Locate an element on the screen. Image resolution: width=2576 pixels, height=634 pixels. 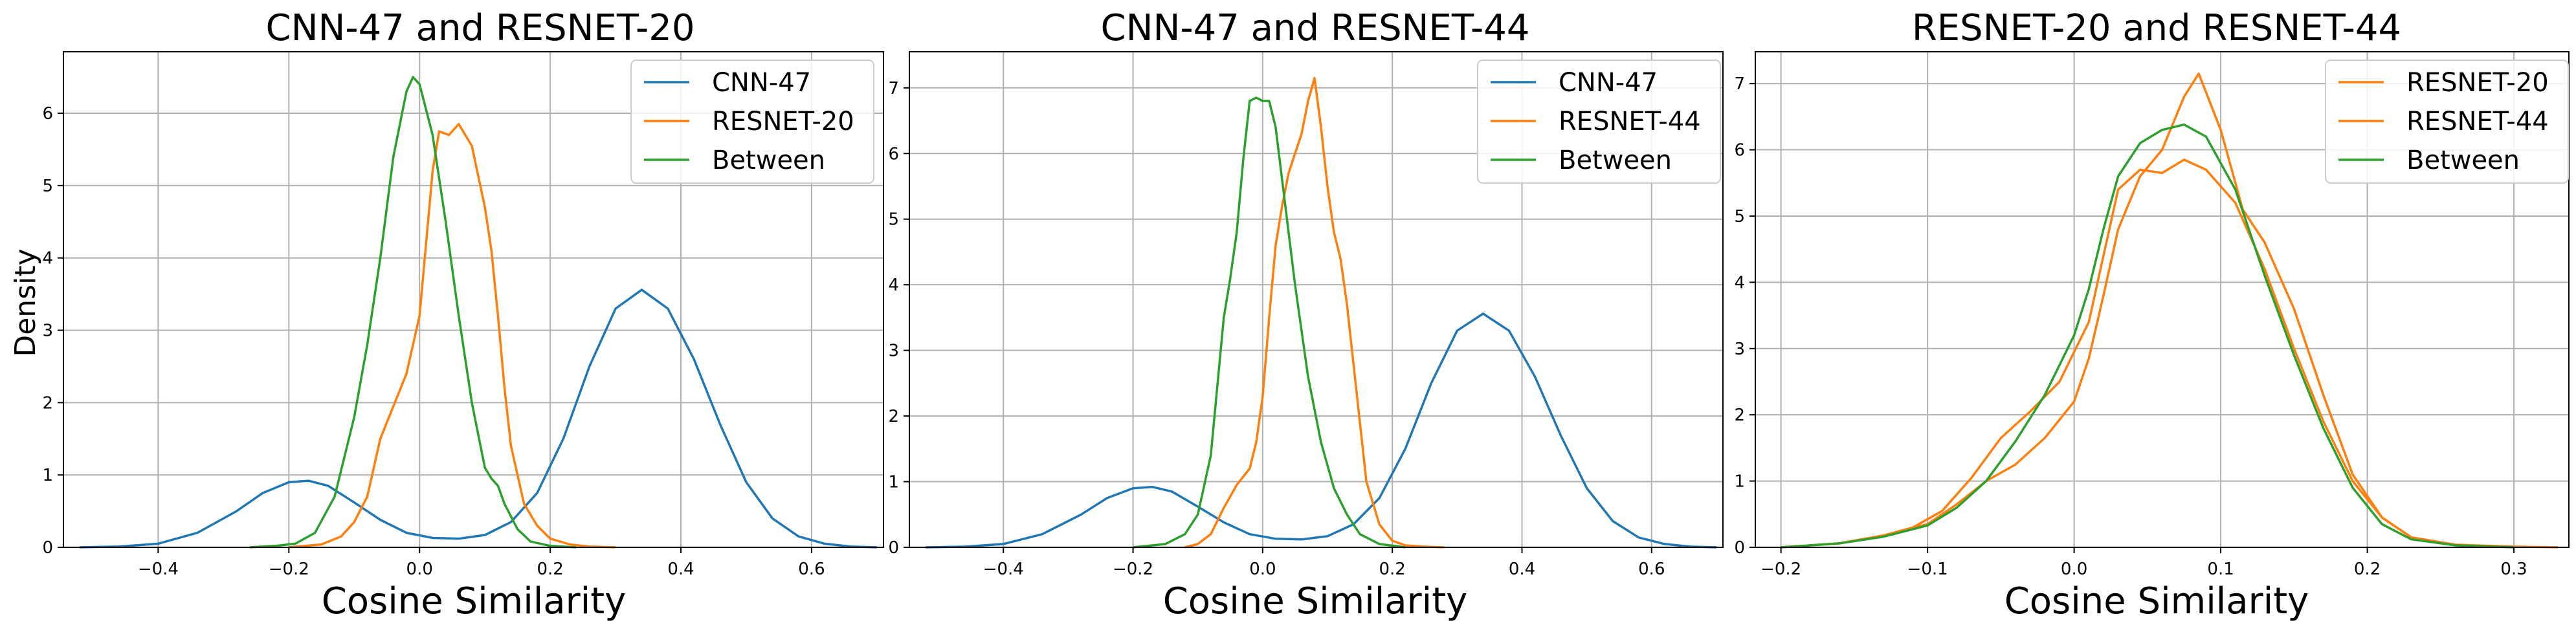
chart-title: CNN-47 and RESNET-20 is located at coordinates (480, 28).